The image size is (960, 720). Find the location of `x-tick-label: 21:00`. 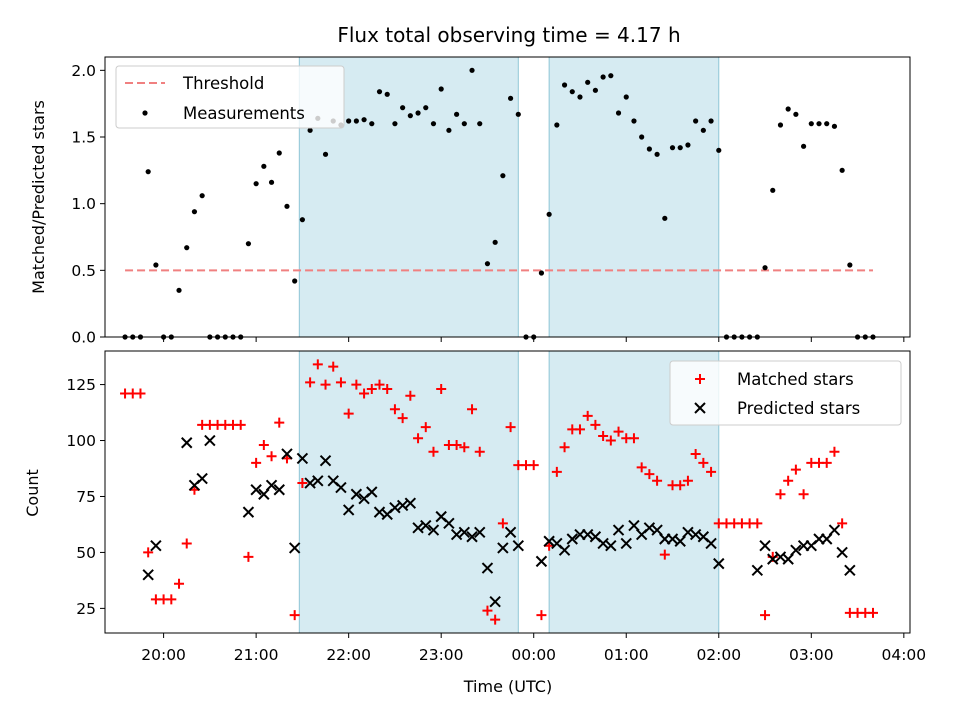

x-tick-label: 21:00 is located at coordinates (256, 655).